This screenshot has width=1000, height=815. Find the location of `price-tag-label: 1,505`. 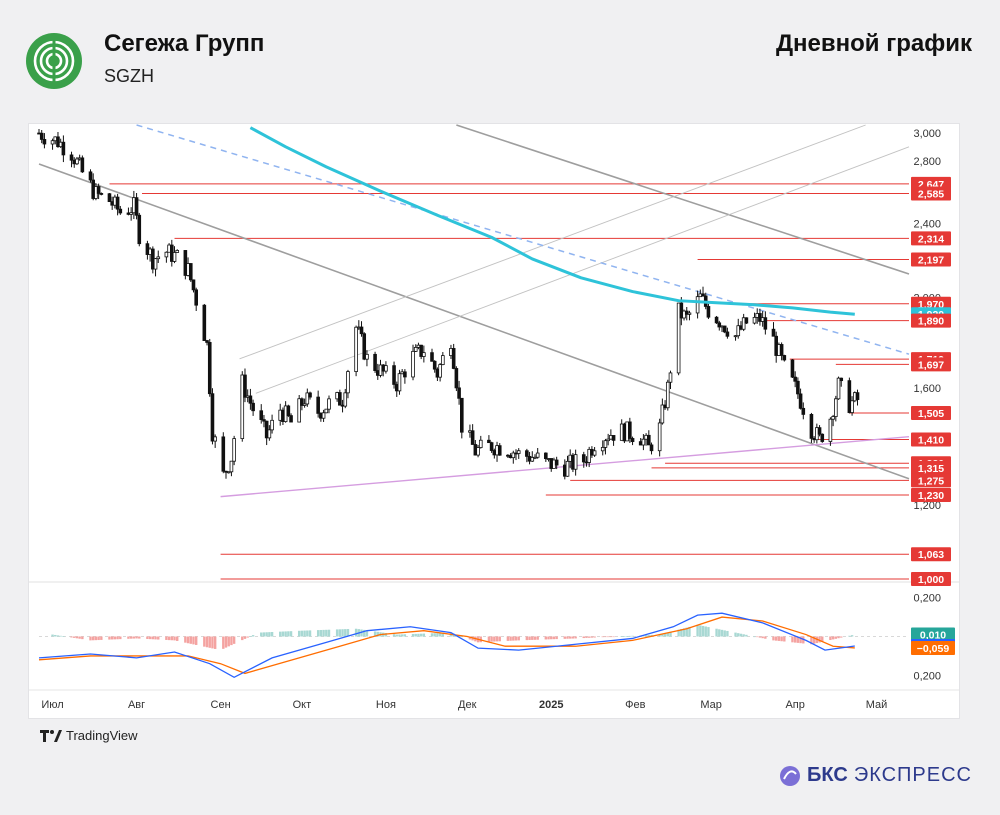

price-tag-label: 1,505 is located at coordinates (931, 414).